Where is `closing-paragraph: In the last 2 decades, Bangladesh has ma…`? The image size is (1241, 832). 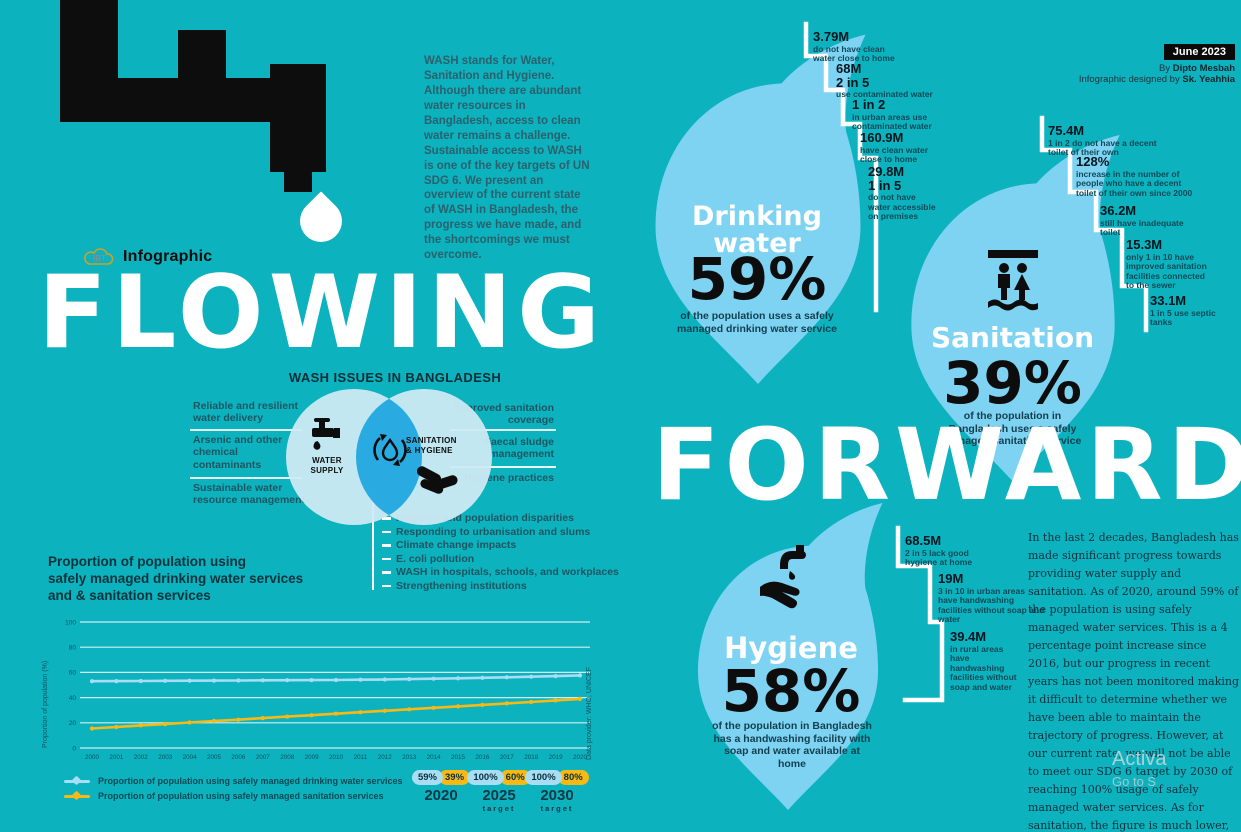 closing-paragraph: In the last 2 decades, Bangladesh has ma… is located at coordinates (1134, 681).